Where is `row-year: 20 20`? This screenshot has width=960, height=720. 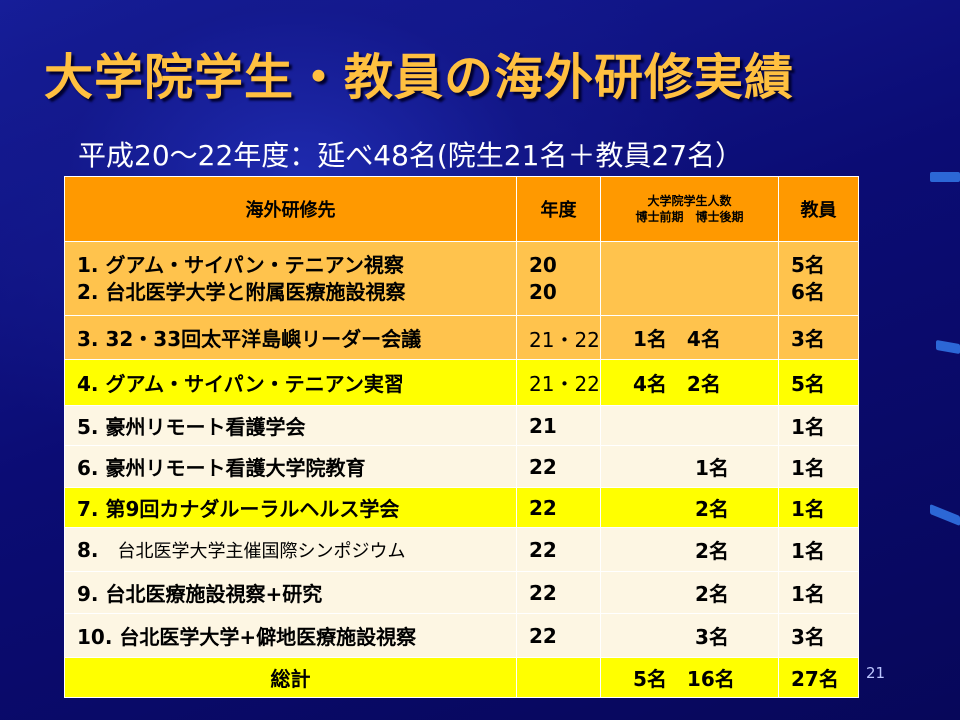 row-year: 20 20 is located at coordinates (558, 278).